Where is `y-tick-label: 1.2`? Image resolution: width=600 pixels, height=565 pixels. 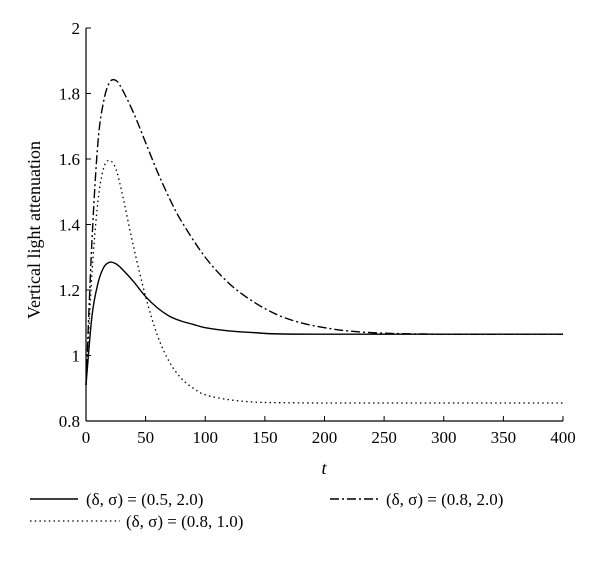 y-tick-label: 1.2 is located at coordinates (69, 290).